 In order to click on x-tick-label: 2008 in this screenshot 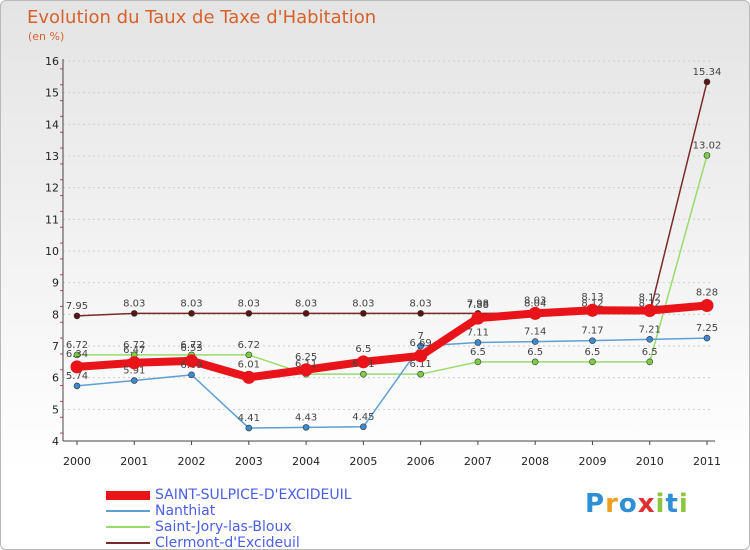, I will do `click(535, 461)`.